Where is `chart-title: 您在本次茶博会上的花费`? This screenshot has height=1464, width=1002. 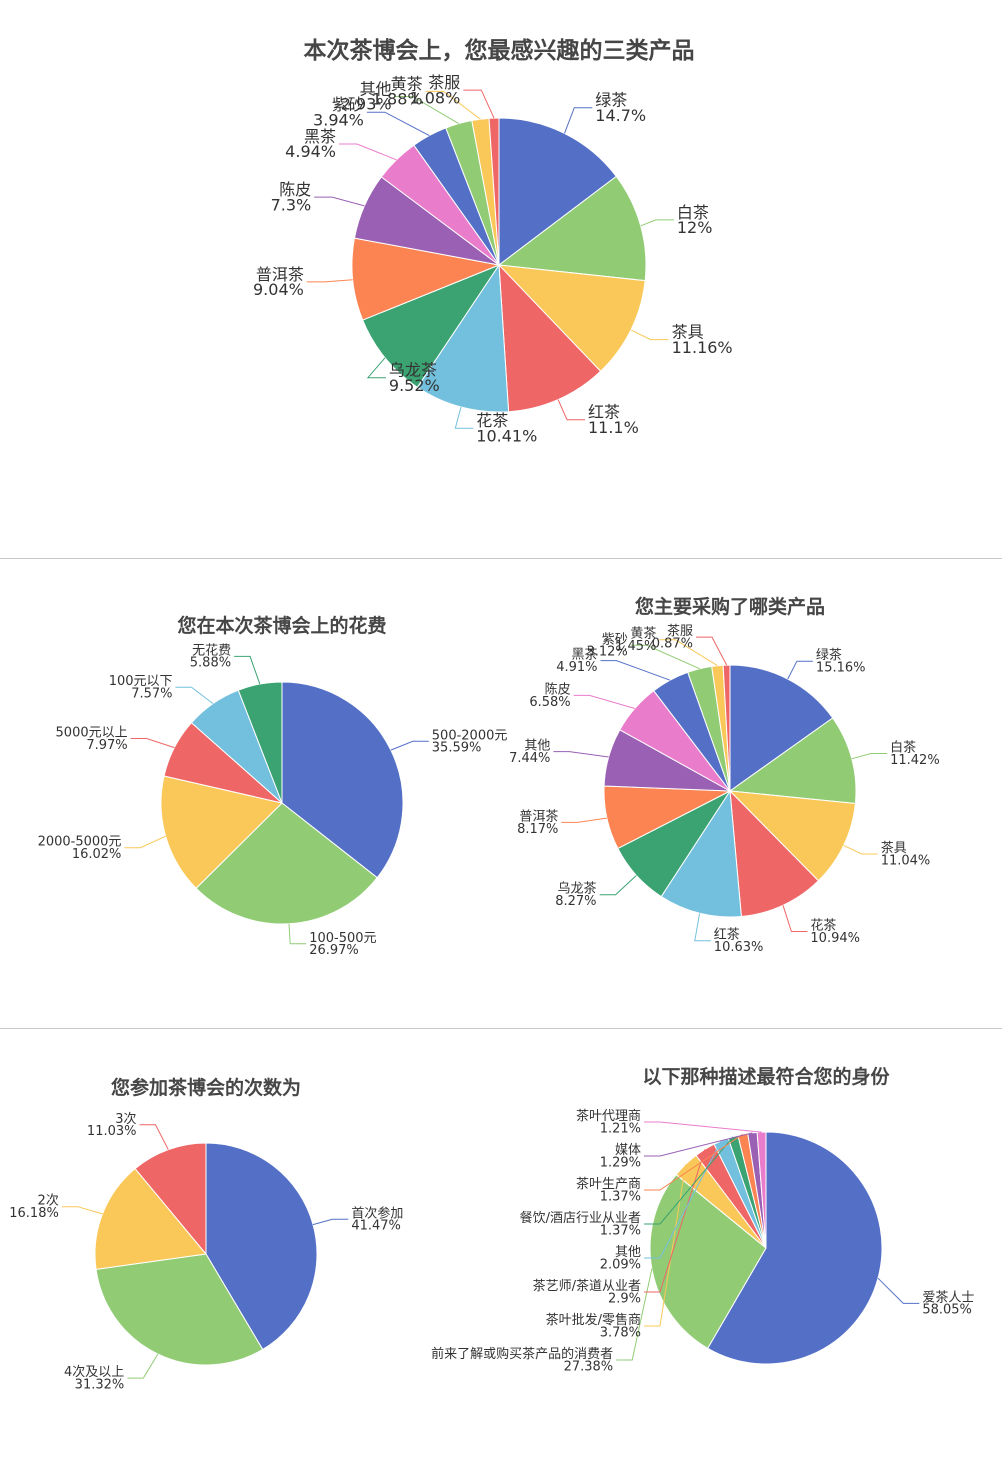 chart-title: 您在本次茶博会上的花费 is located at coordinates (281, 625).